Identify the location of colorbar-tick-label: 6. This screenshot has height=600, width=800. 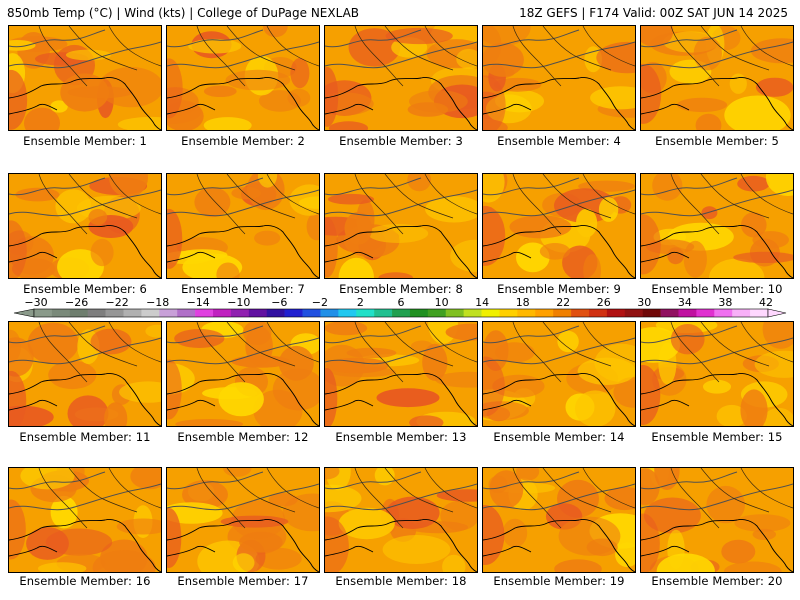
(401, 302).